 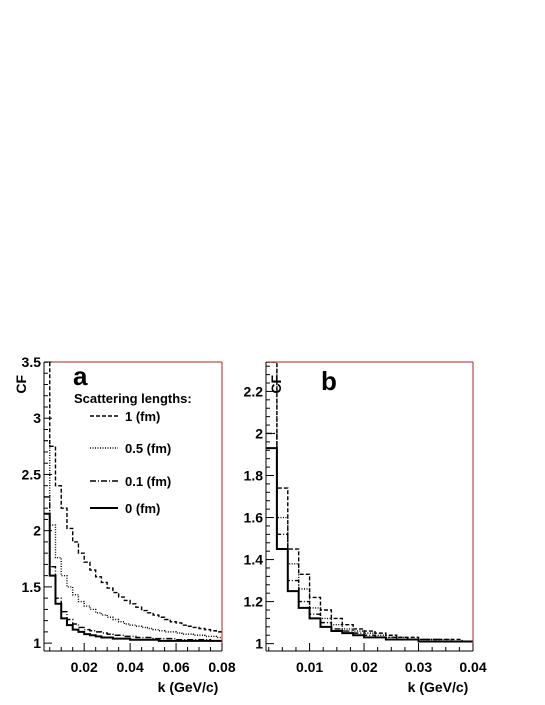 What do you see at coordinates (418, 667) in the screenshot?
I see `x-tick-label: 0.03` at bounding box center [418, 667].